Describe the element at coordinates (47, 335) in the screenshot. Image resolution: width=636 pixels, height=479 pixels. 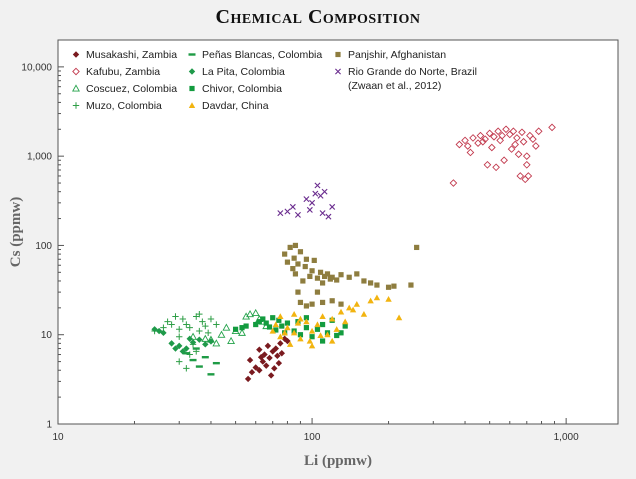
I see `y-tick-label: 10` at that location.